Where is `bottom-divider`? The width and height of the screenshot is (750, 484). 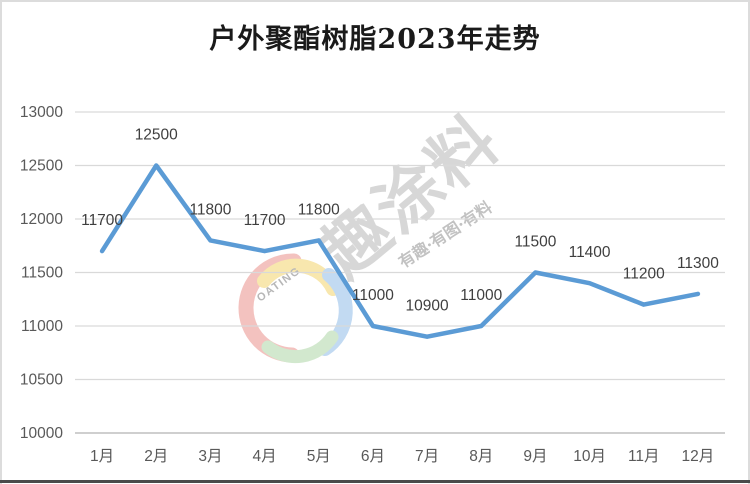 bottom-divider is located at coordinates (375, 481).